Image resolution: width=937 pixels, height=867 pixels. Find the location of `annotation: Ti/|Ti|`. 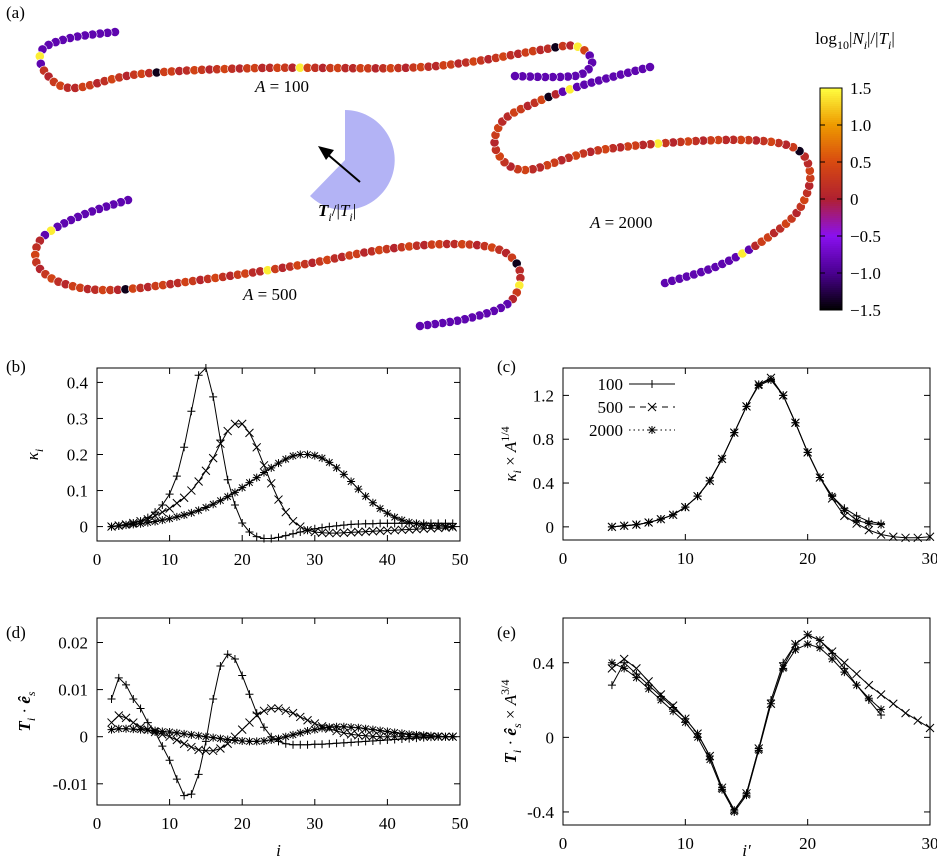

annotation: Ti/|Ti| is located at coordinates (337, 212).